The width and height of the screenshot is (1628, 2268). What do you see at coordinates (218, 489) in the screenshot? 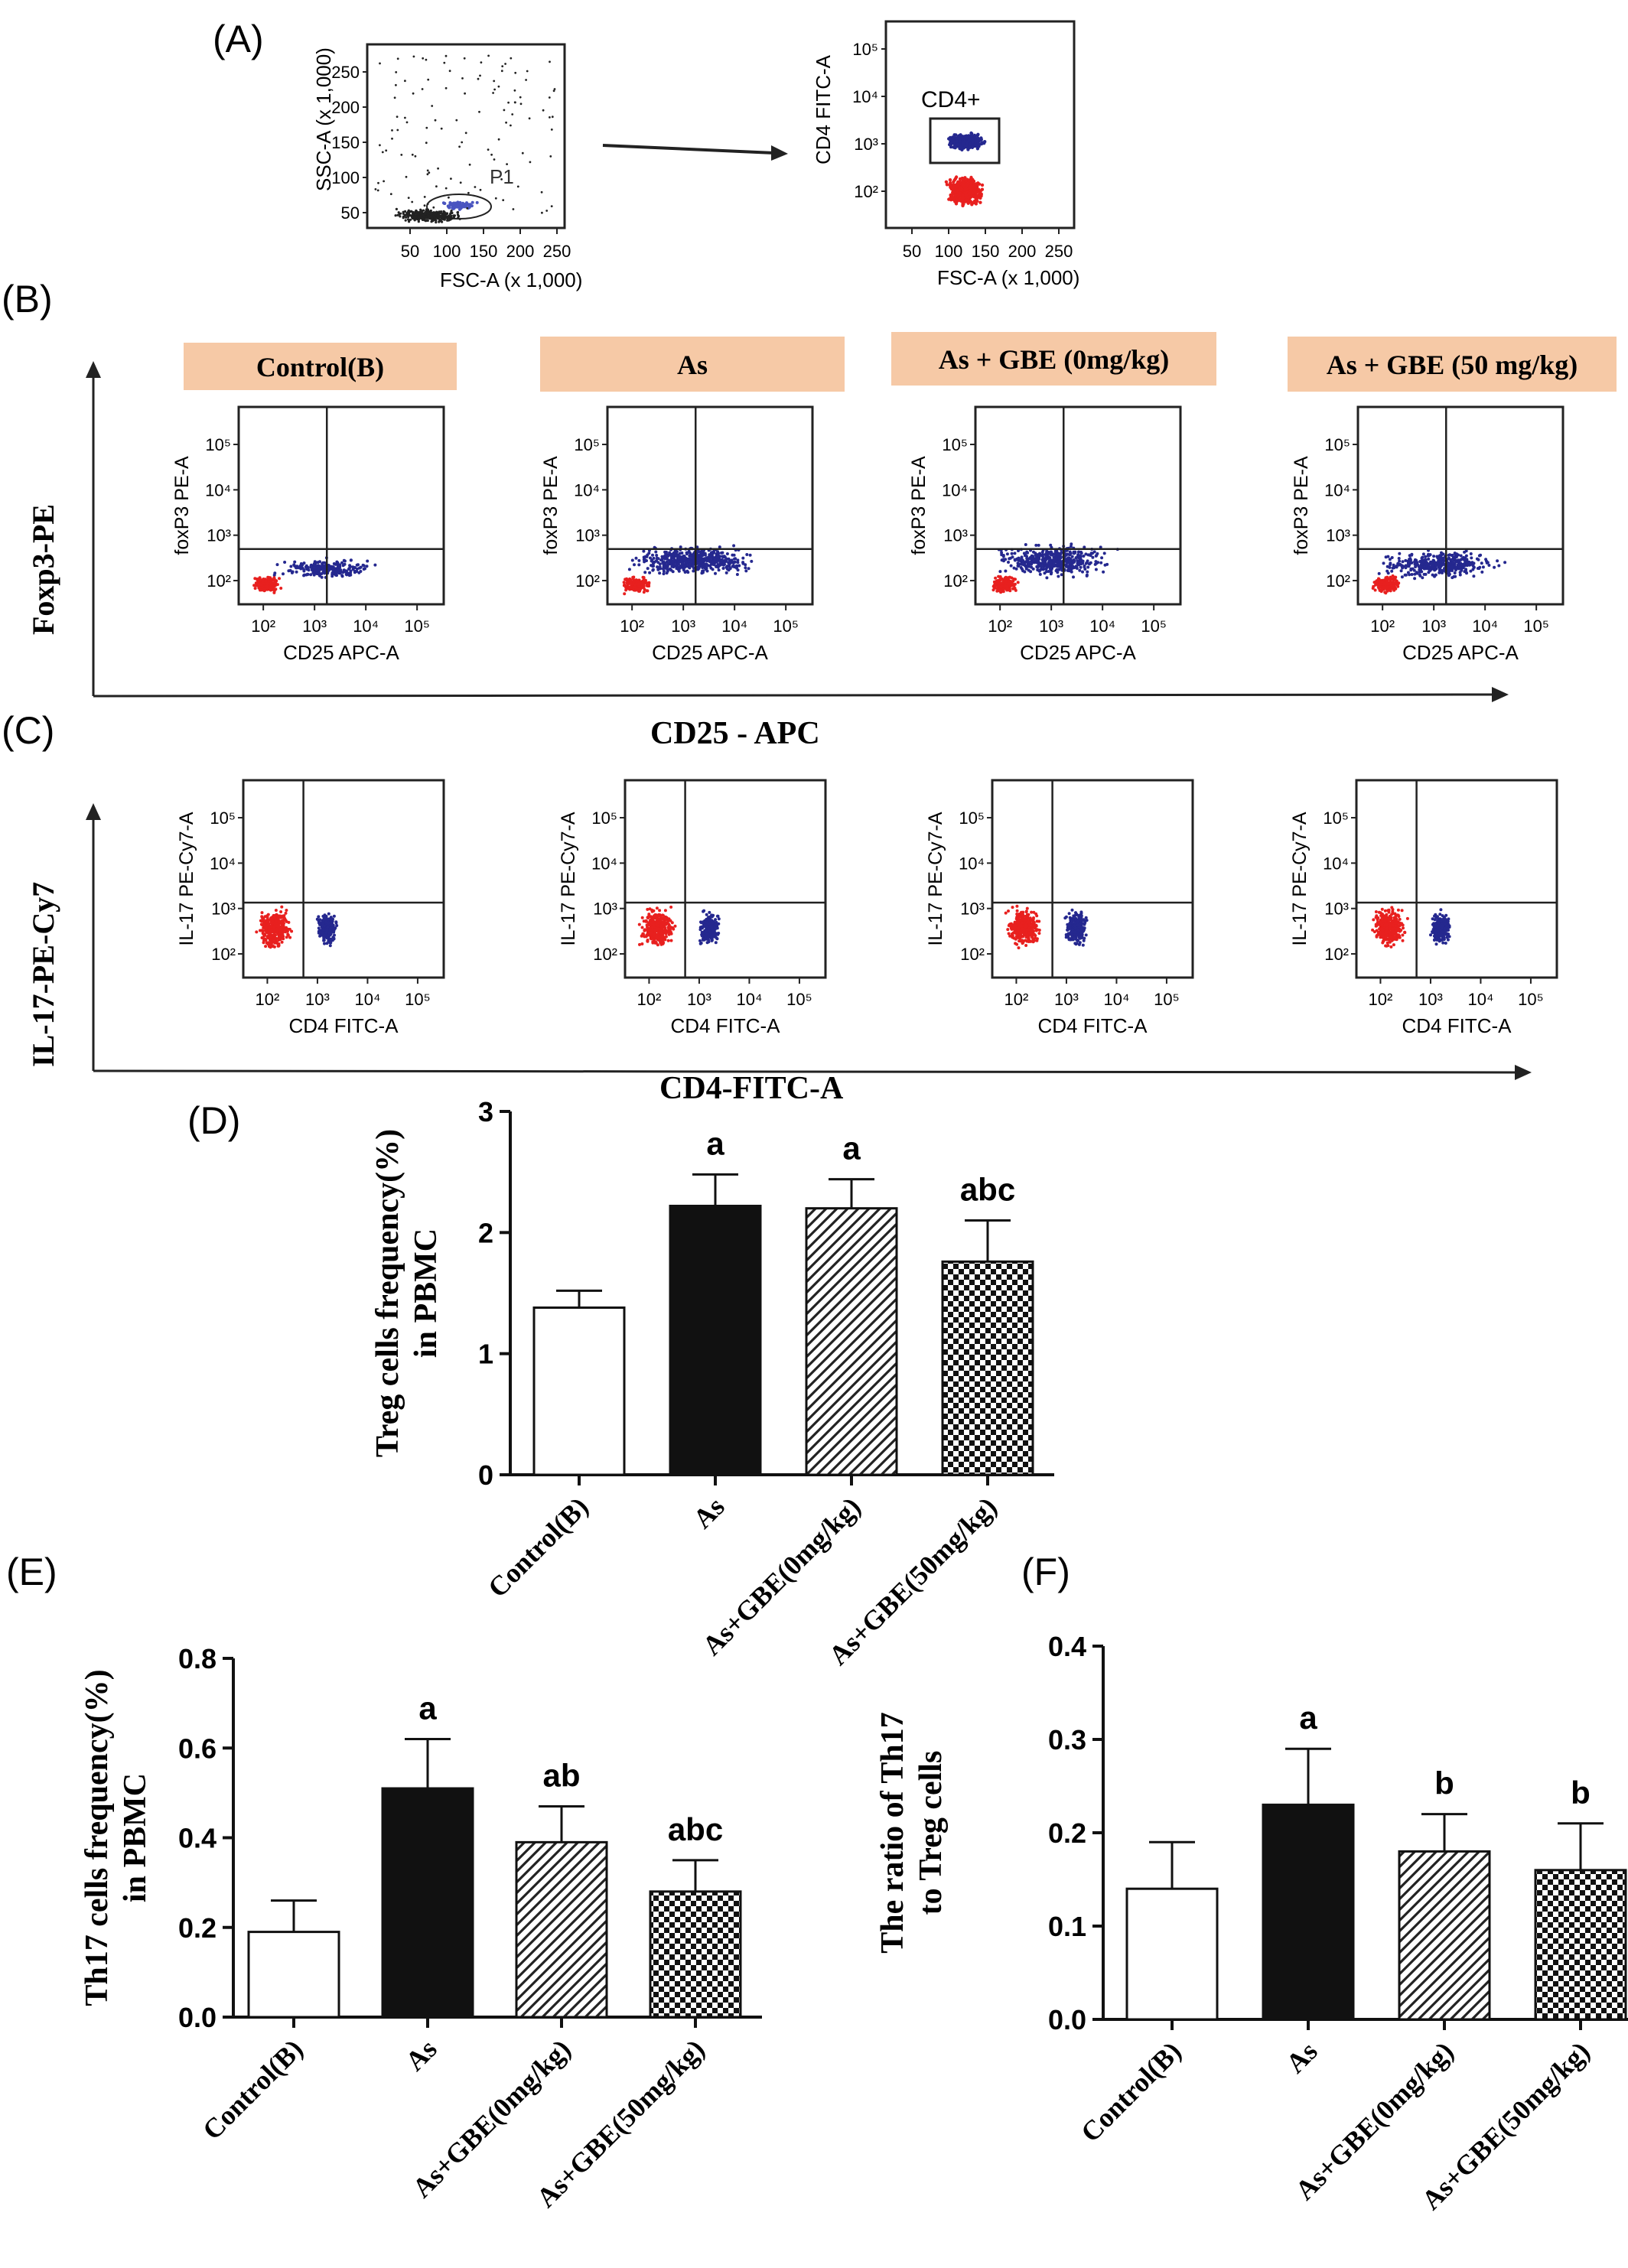
I see `tick-label: 10⁴` at bounding box center [218, 489].